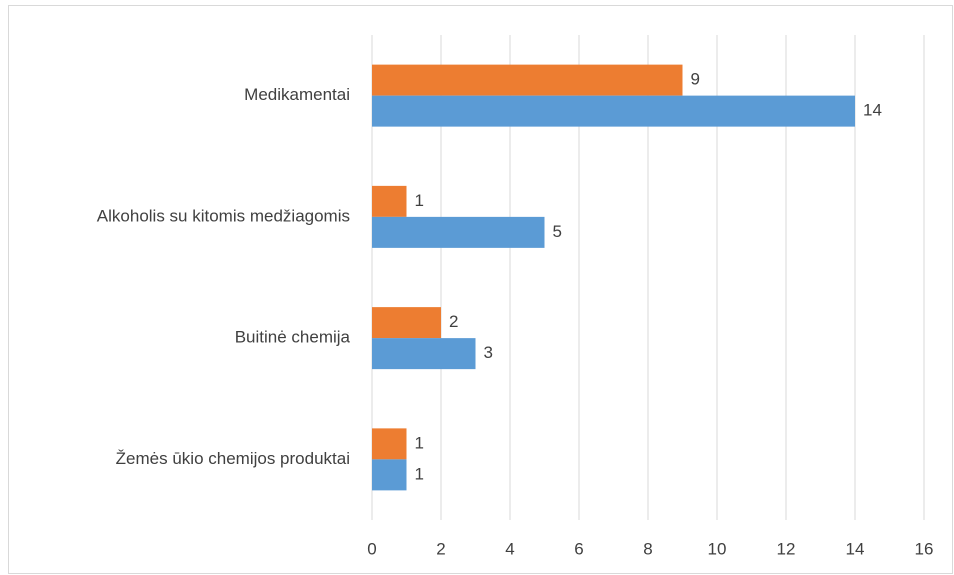  Describe the element at coordinates (557, 231) in the screenshot. I see `data-label: 5` at that location.